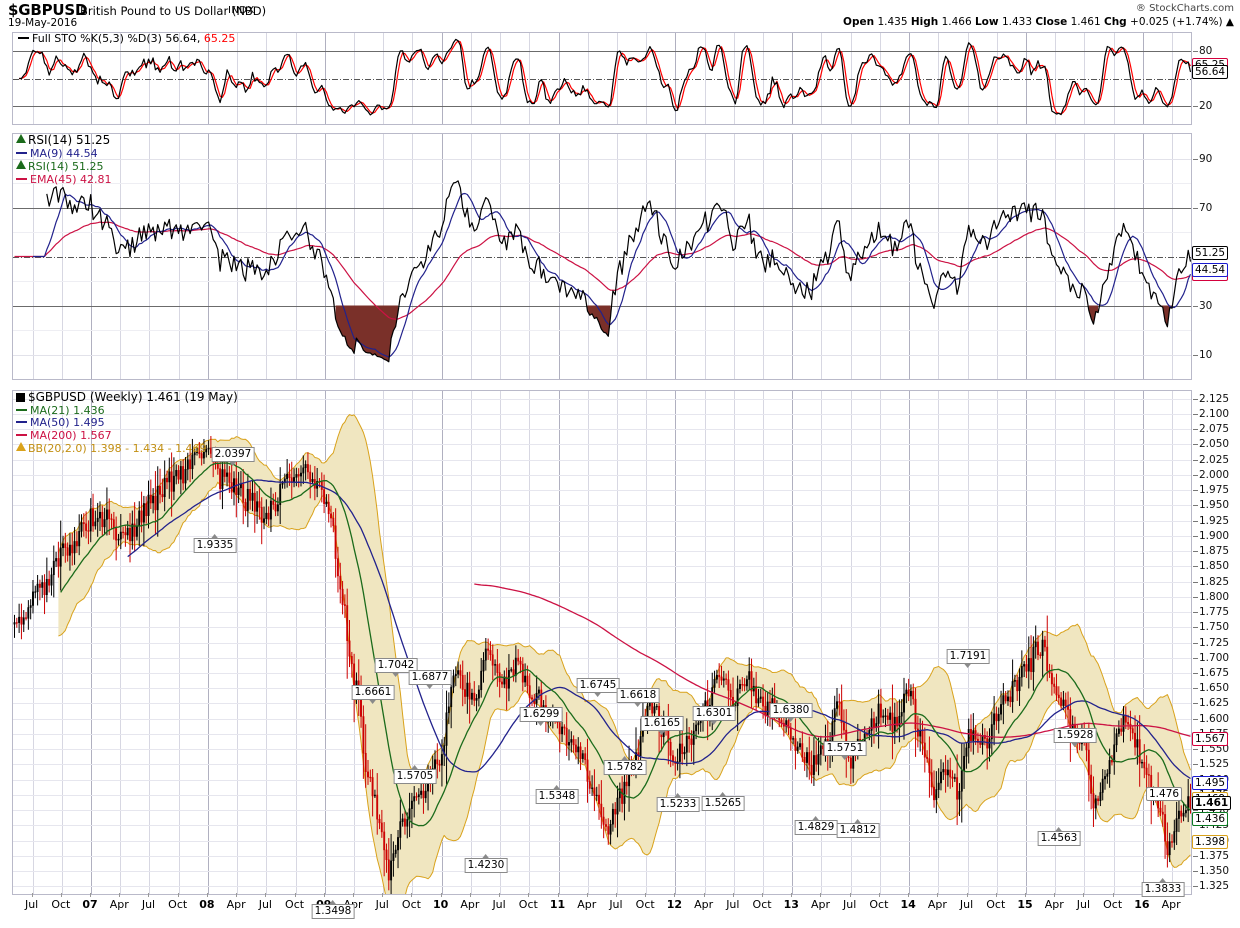  Describe the element at coordinates (625, 765) in the screenshot. I see `price-annotation-1-5782: 1.5782` at that location.